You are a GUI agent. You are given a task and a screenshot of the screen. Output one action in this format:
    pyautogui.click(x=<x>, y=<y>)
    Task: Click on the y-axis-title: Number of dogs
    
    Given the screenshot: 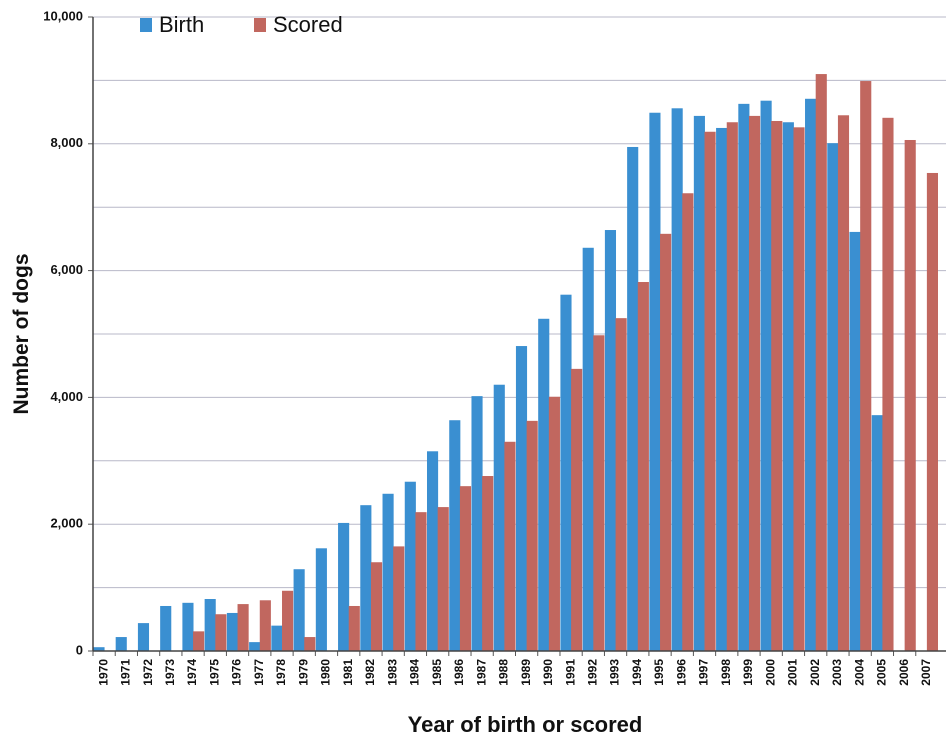 What is the action you would take?
    pyautogui.click(x=21, y=334)
    